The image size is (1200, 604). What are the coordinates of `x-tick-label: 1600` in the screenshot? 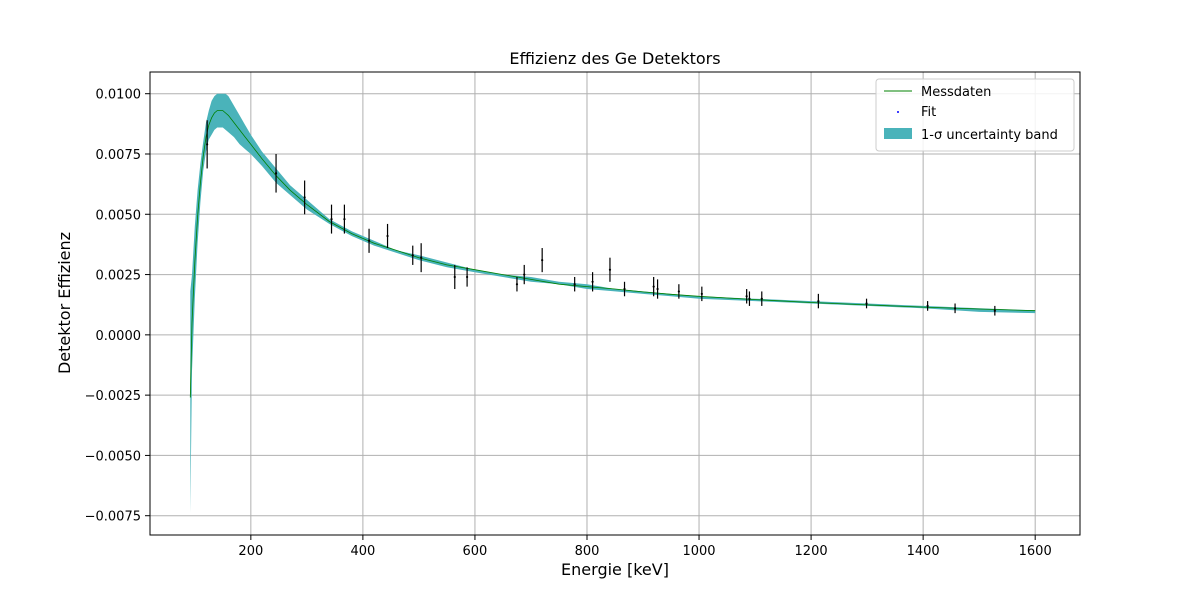 It's located at (1035, 551).